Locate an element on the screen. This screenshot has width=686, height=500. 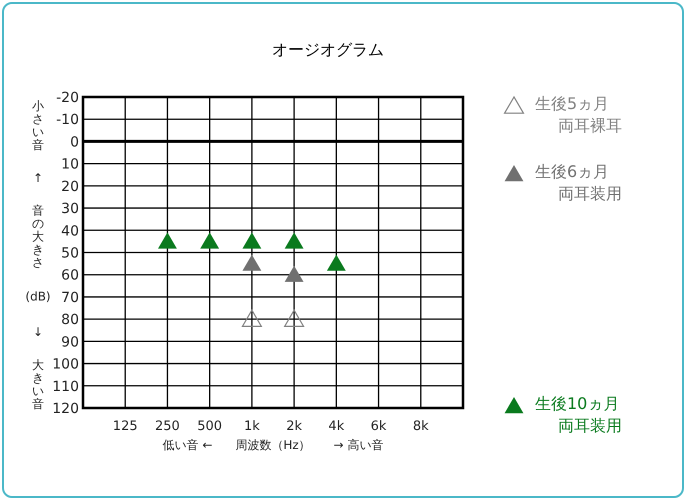
y-tick-label: 110 is located at coordinates (65, 386).